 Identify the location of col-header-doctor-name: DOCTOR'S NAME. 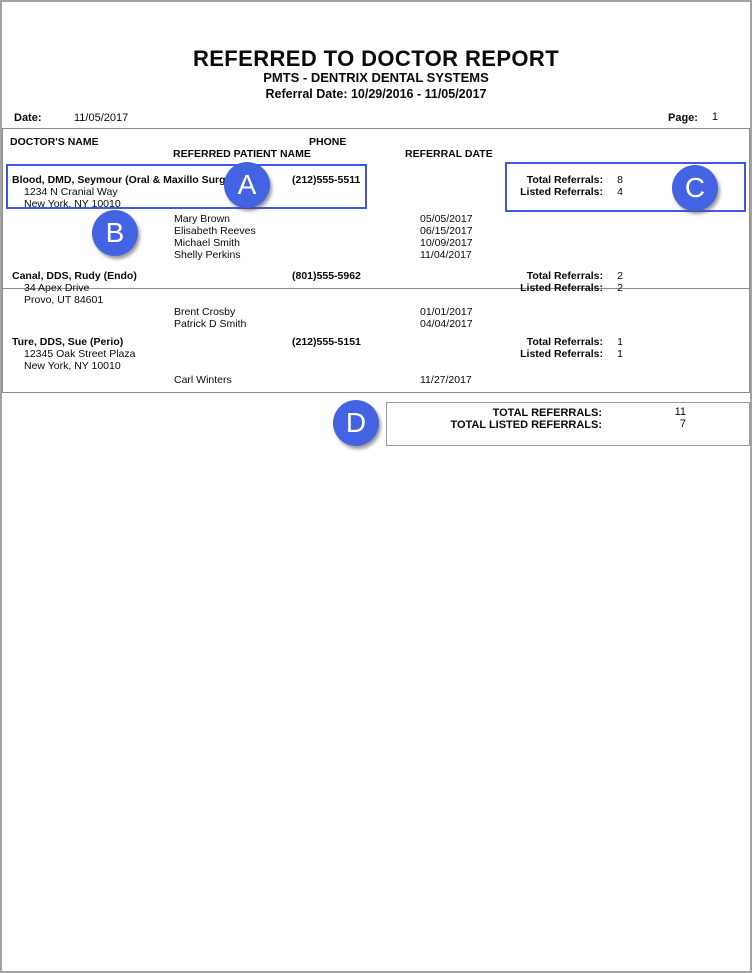
(54, 142).